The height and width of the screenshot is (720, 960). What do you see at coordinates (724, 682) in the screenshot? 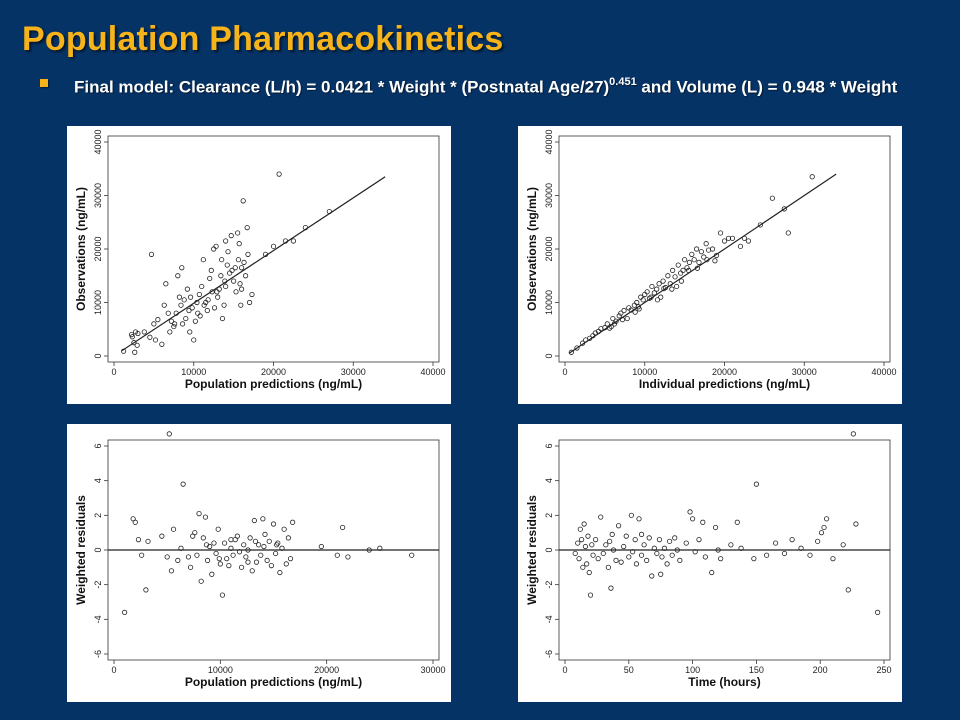
I see `x-axis-title: Time (hours)` at bounding box center [724, 682].